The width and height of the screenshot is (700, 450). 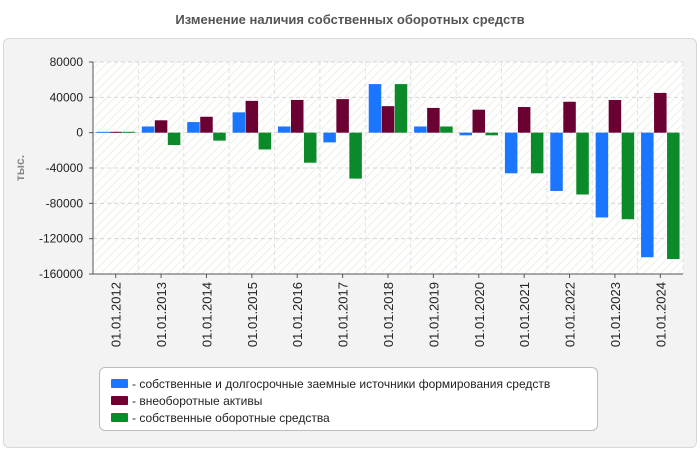 What do you see at coordinates (252, 314) in the screenshot?
I see `x-tick-label: 01.01.2015` at bounding box center [252, 314].